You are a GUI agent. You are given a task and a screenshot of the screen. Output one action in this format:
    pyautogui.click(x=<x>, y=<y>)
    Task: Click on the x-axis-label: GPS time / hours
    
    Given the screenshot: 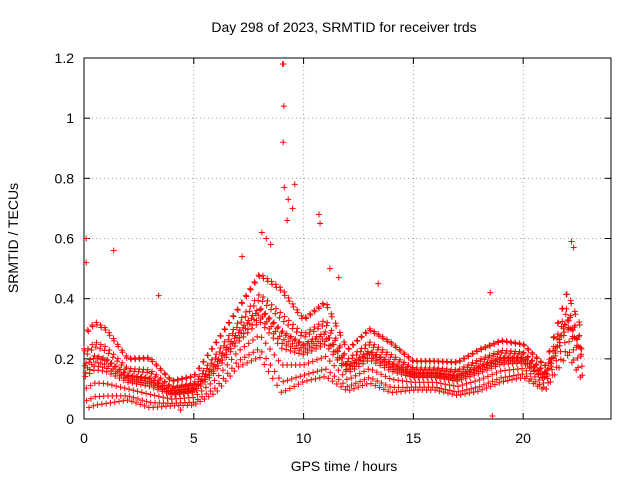 What is the action you would take?
    pyautogui.click(x=344, y=466)
    